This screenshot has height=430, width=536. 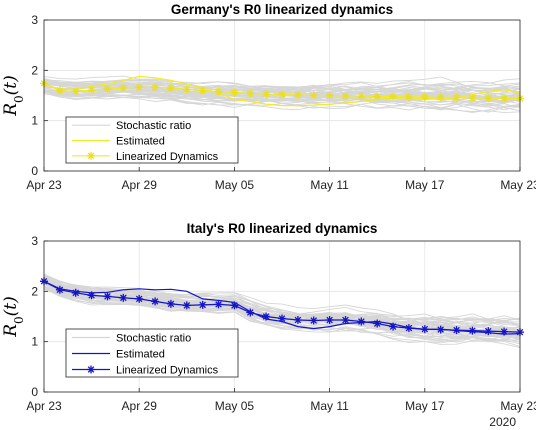 What do you see at coordinates (282, 9) in the screenshot?
I see `chart-title: Germany's R0 linearized dynamics` at bounding box center [282, 9].